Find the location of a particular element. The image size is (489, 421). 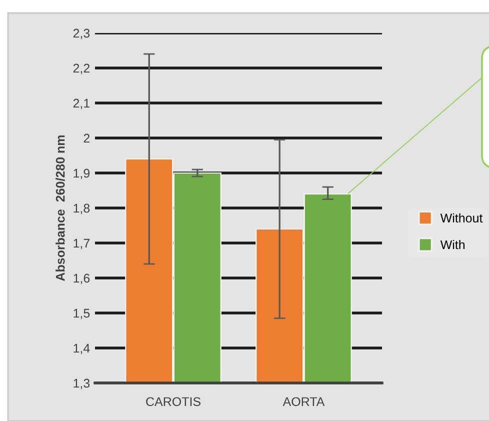

y-tick-label: 2,2 is located at coordinates (81, 69).